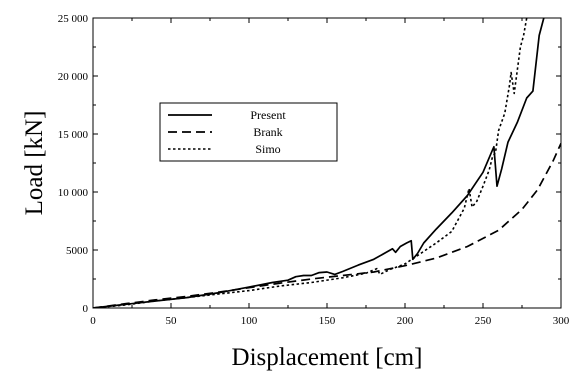  I want to click on x-tick-label: 50, so click(172, 321).